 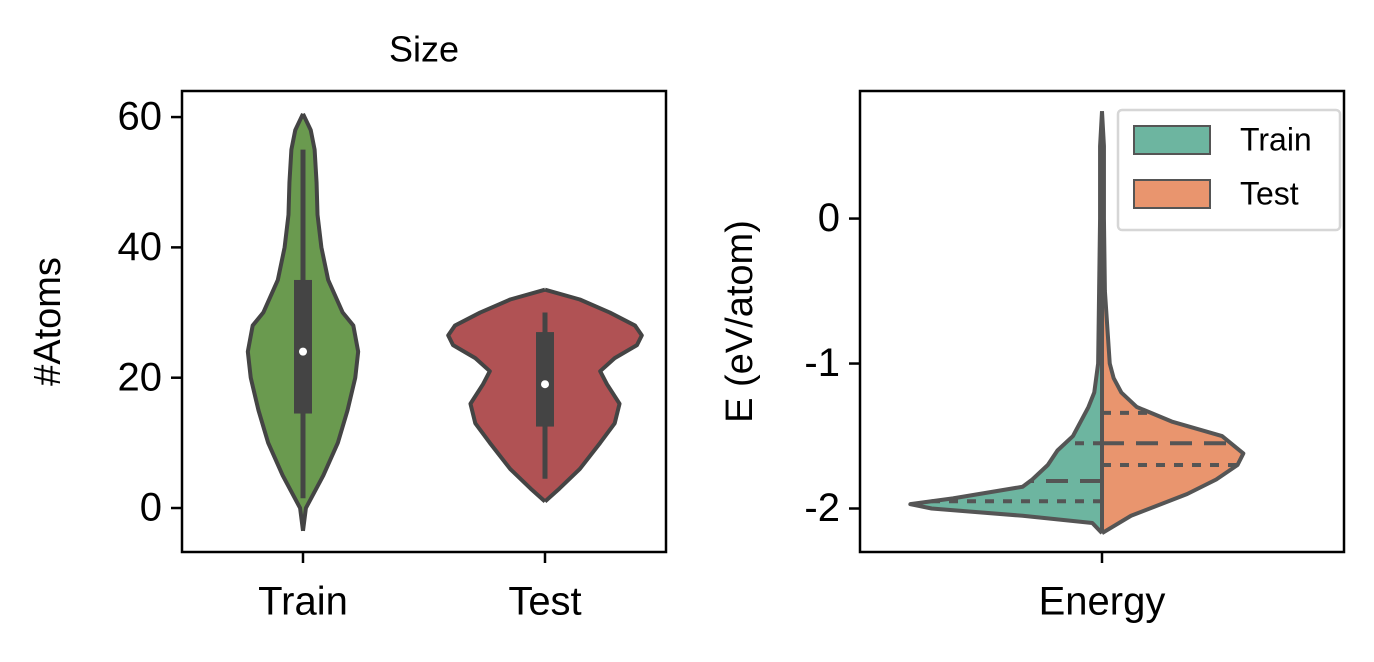 I want to click on y-tick-label: 20, so click(x=140, y=377).